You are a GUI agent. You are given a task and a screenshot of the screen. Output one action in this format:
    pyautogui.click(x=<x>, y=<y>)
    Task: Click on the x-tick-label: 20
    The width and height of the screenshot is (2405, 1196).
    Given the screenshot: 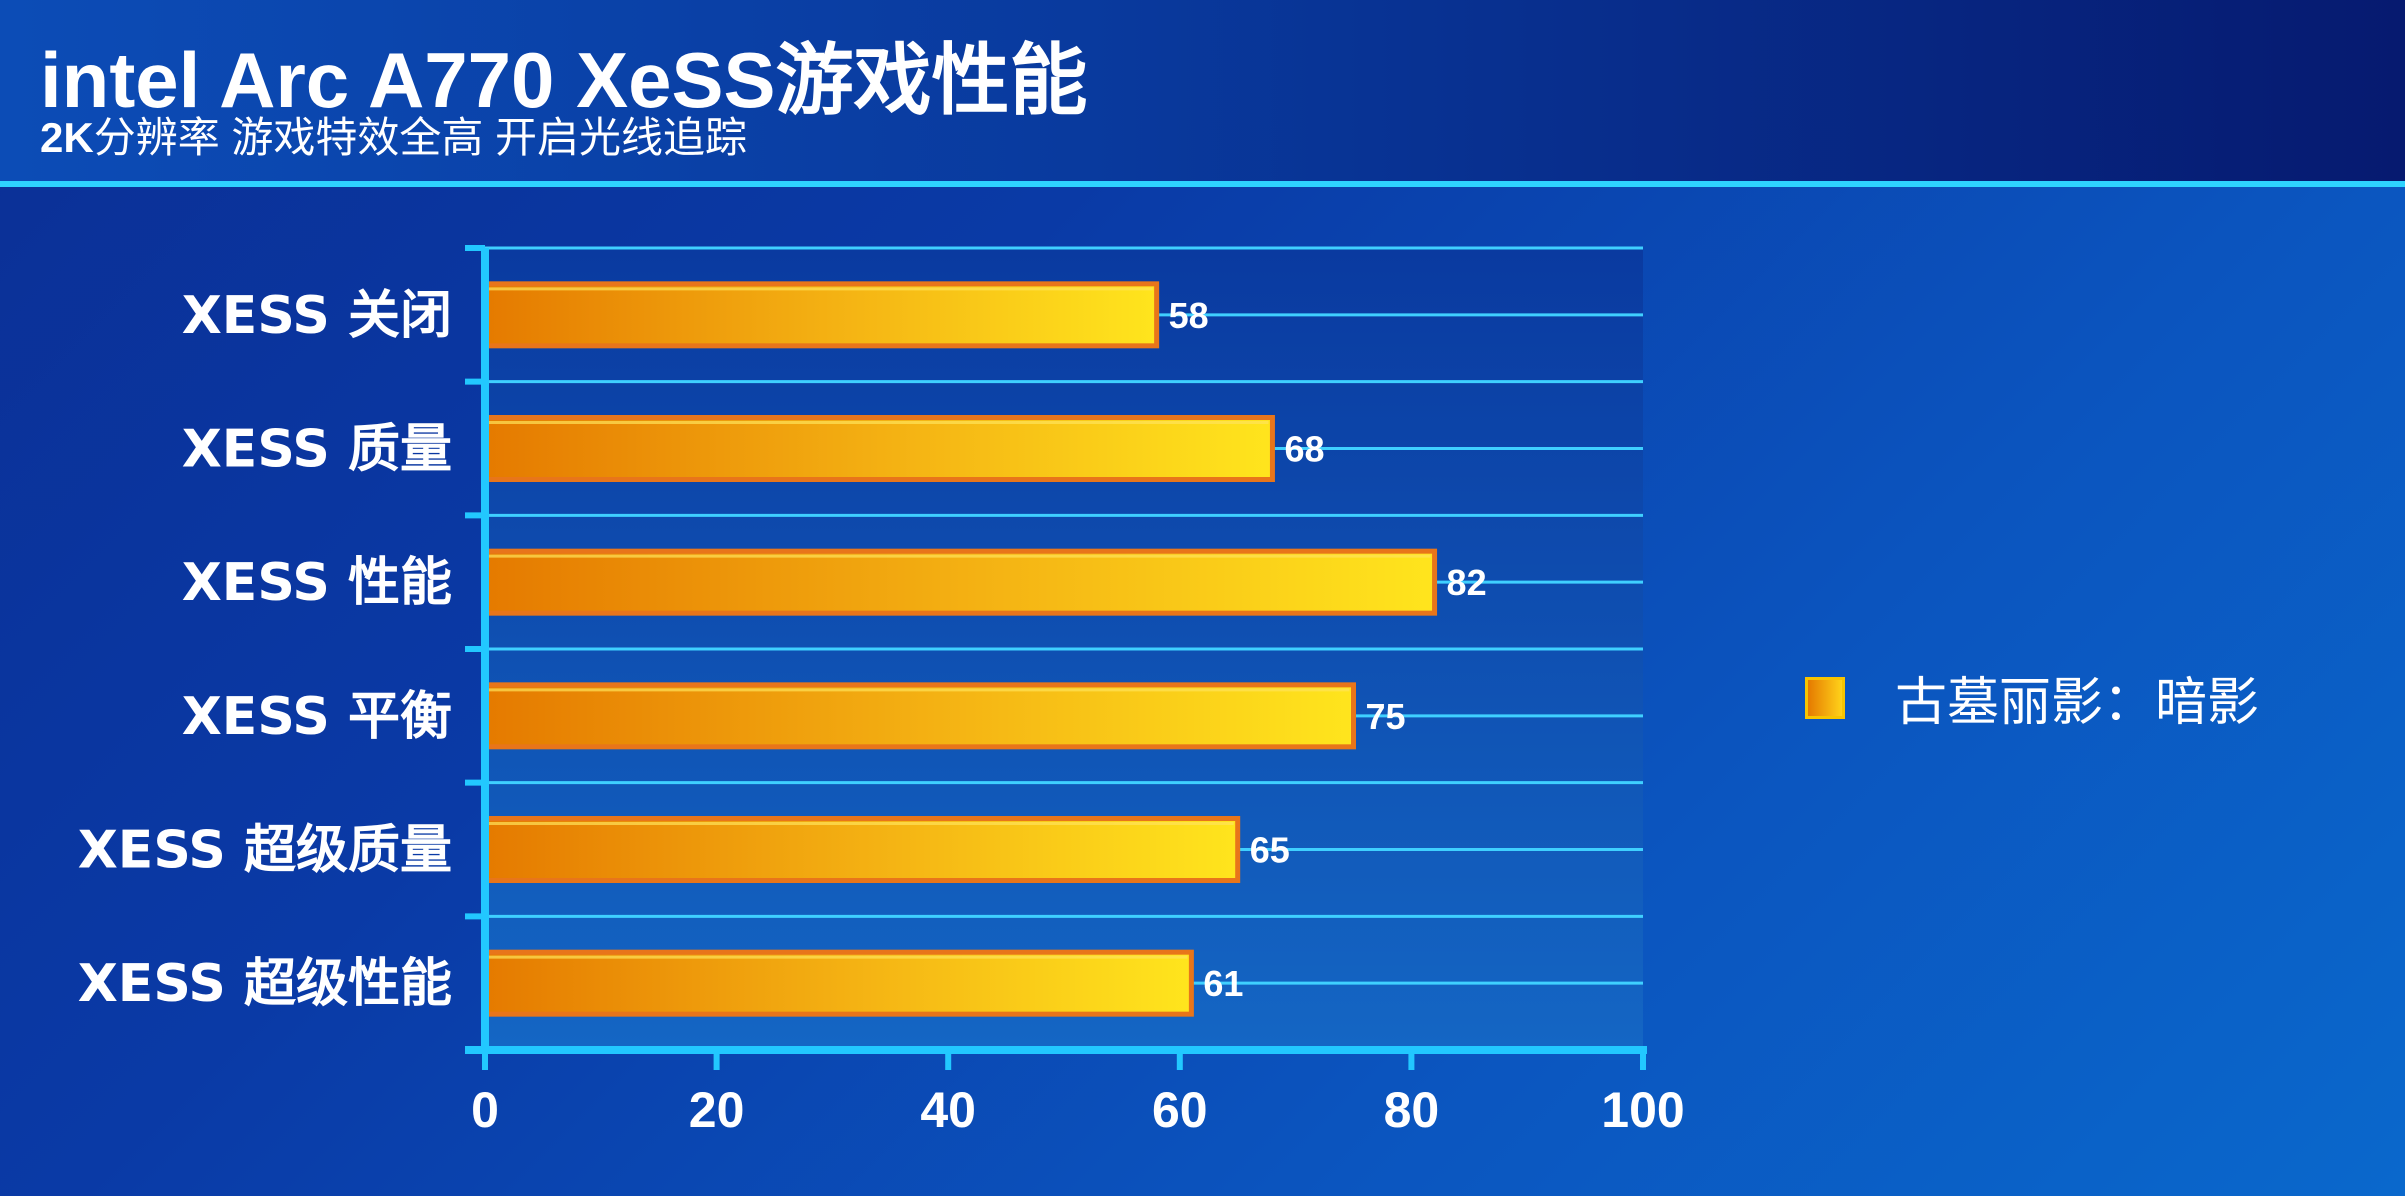 What is the action you would take?
    pyautogui.click(x=717, y=1110)
    